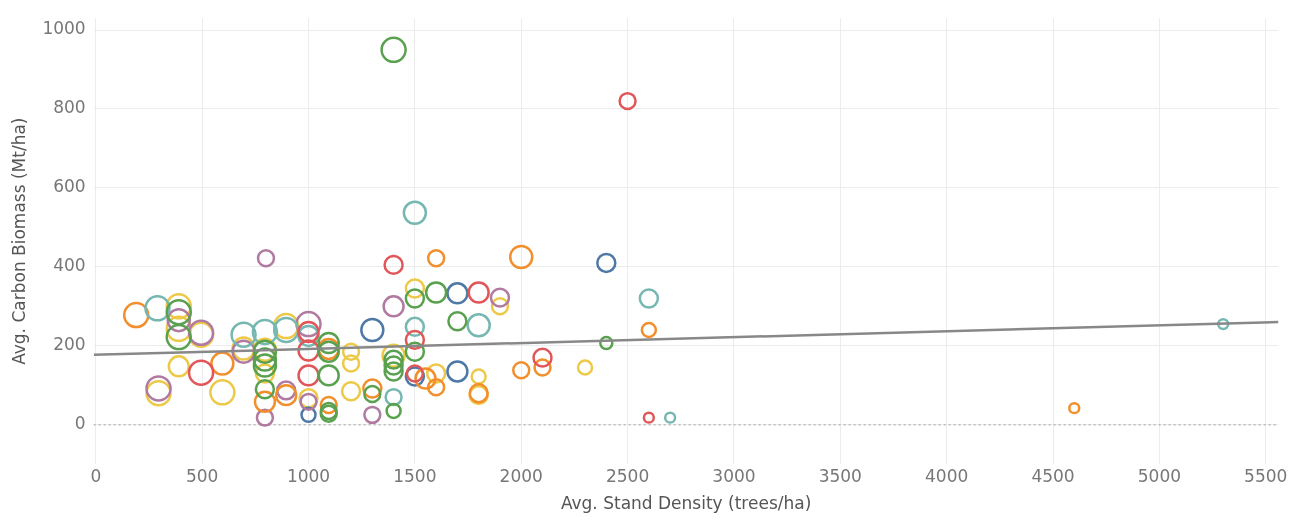 This screenshot has height=523, width=1293. I want to click on x-tick-label: 3500, so click(840, 475).